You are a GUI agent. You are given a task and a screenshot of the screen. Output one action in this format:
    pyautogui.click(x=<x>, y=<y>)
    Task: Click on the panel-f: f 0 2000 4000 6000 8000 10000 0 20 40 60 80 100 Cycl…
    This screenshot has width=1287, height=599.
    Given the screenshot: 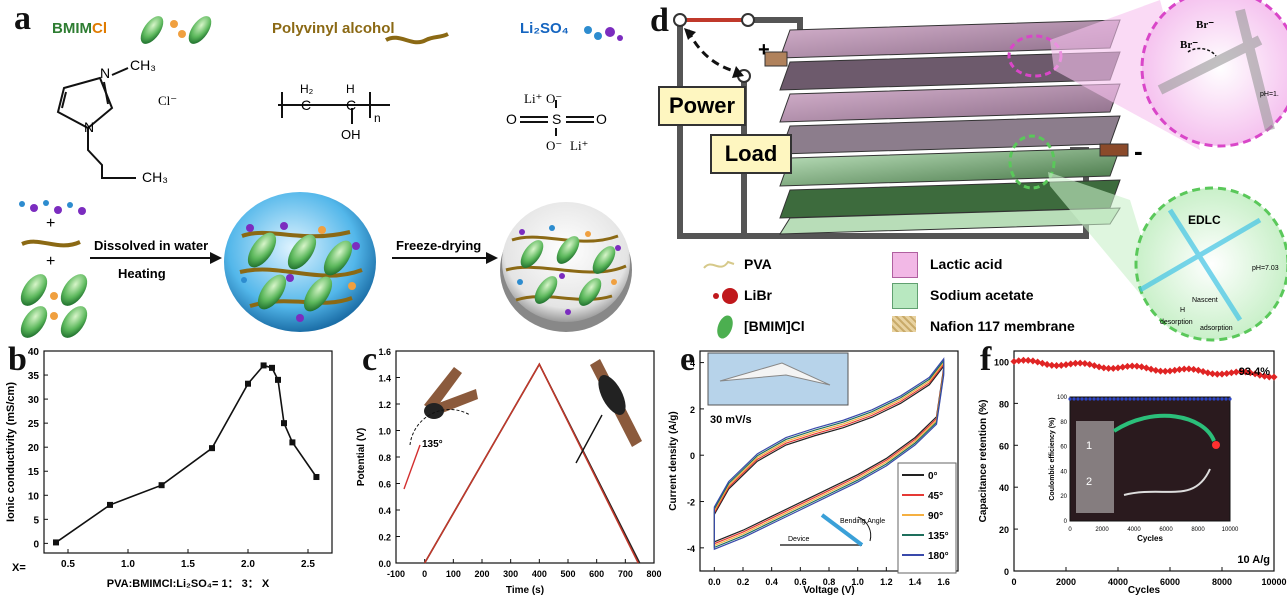 What is the action you would take?
    pyautogui.click(x=1130, y=470)
    